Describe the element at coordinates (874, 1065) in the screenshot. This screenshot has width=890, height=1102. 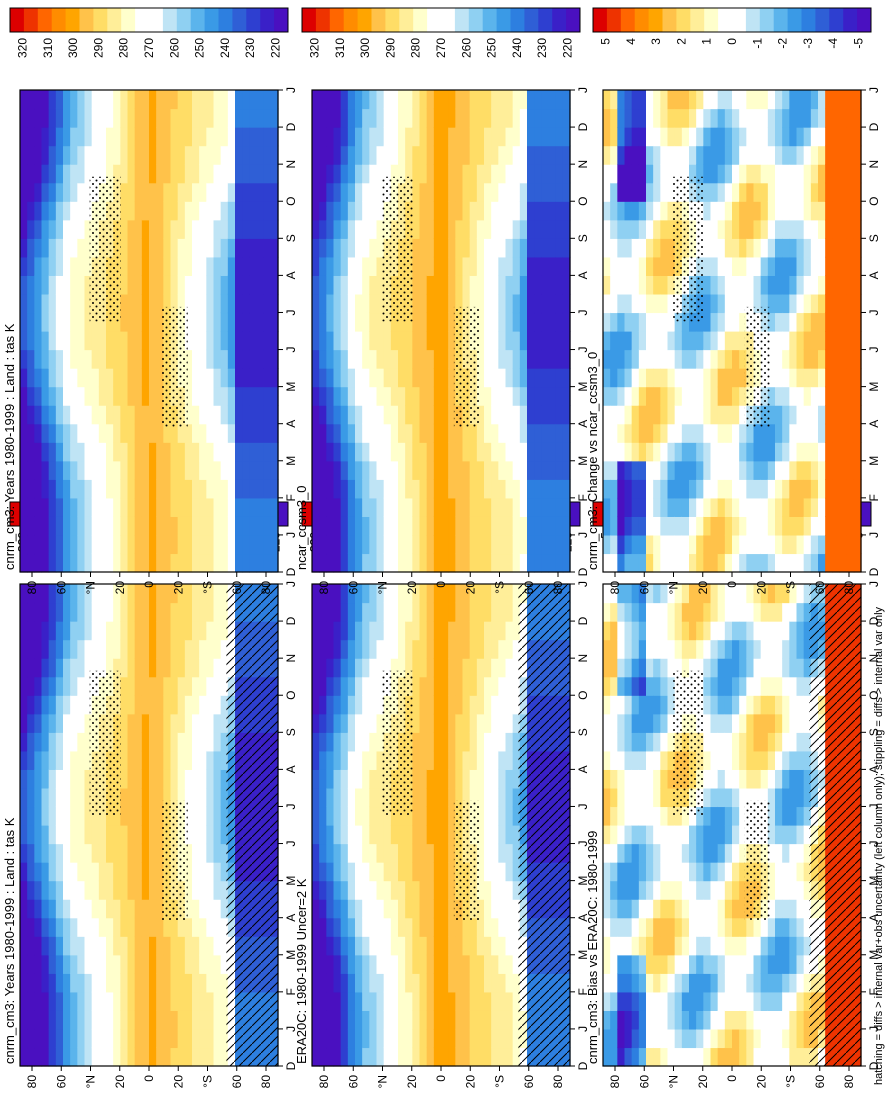
I see `x-tick-label: D` at that location.